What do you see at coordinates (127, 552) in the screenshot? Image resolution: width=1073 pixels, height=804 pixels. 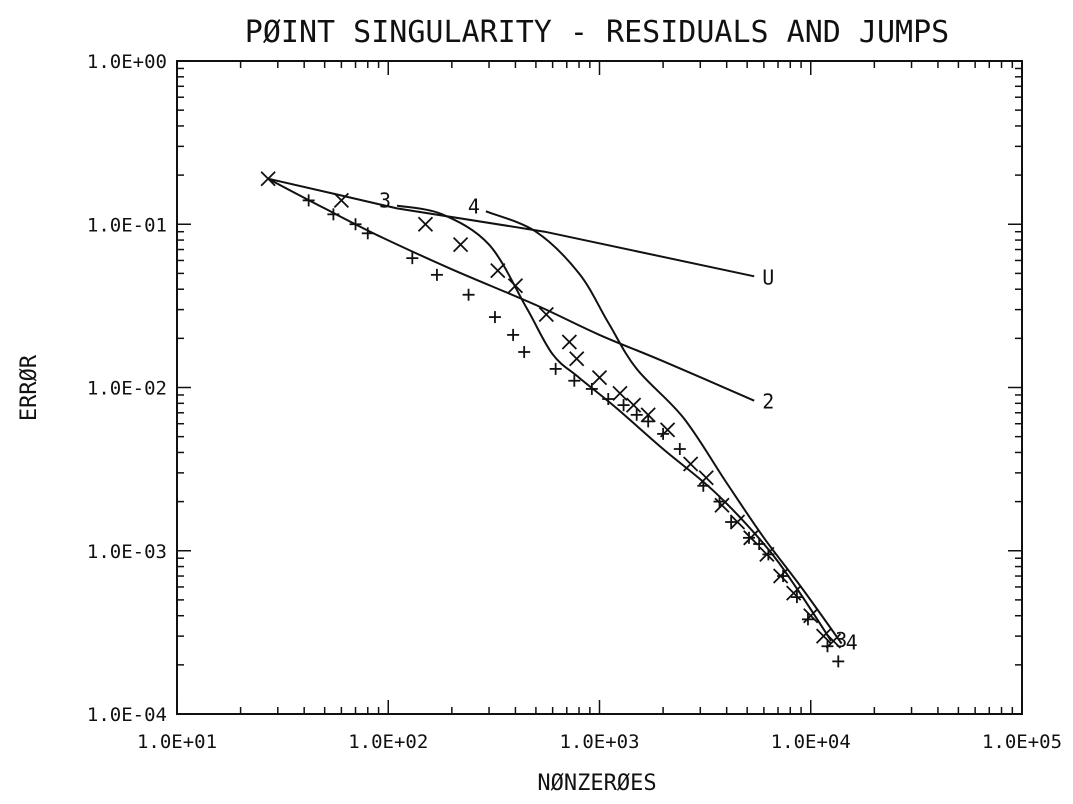 I see `y-tick-label: 1.0E-03` at bounding box center [127, 552].